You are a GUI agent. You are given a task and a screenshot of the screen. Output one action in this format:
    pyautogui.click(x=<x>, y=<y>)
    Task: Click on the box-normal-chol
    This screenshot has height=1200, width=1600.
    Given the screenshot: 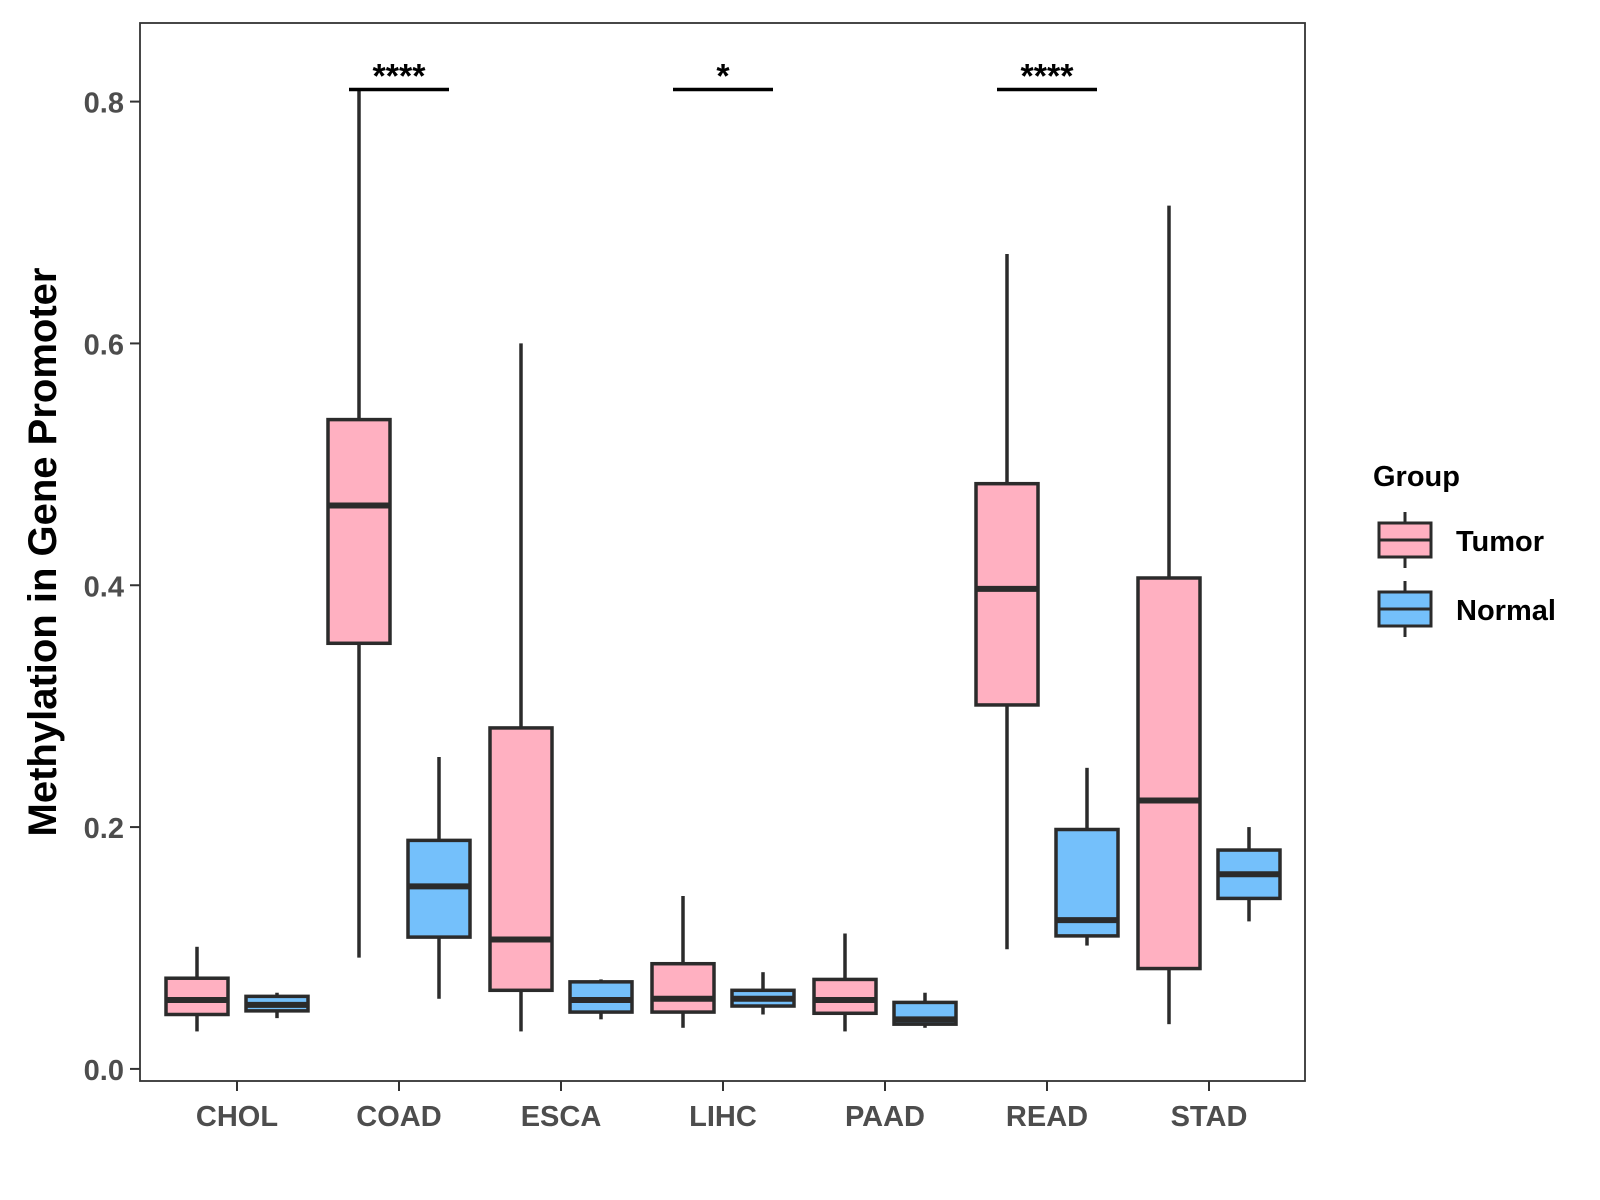 What is the action you would take?
    pyautogui.click(x=277, y=1005)
    